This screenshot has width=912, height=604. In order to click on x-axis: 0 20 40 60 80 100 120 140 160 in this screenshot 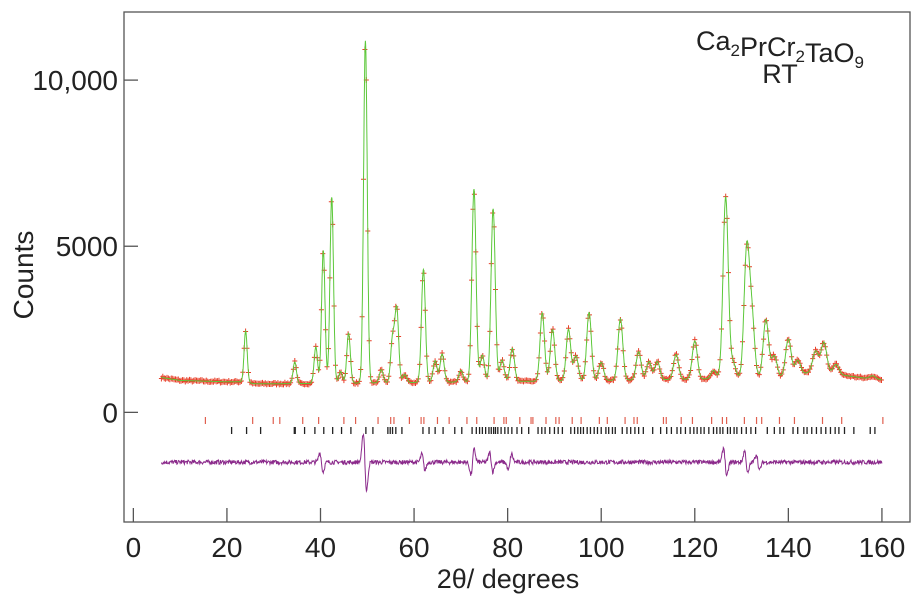, I will do `click(516, 535)`.